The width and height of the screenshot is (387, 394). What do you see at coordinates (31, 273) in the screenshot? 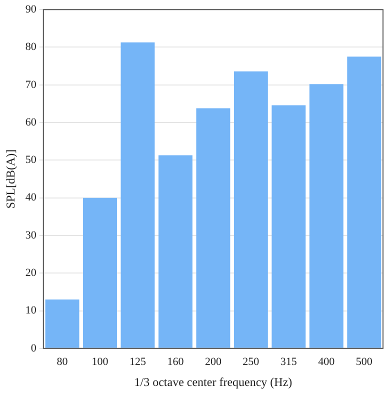
I see `y-tick-label: 20` at bounding box center [31, 273].